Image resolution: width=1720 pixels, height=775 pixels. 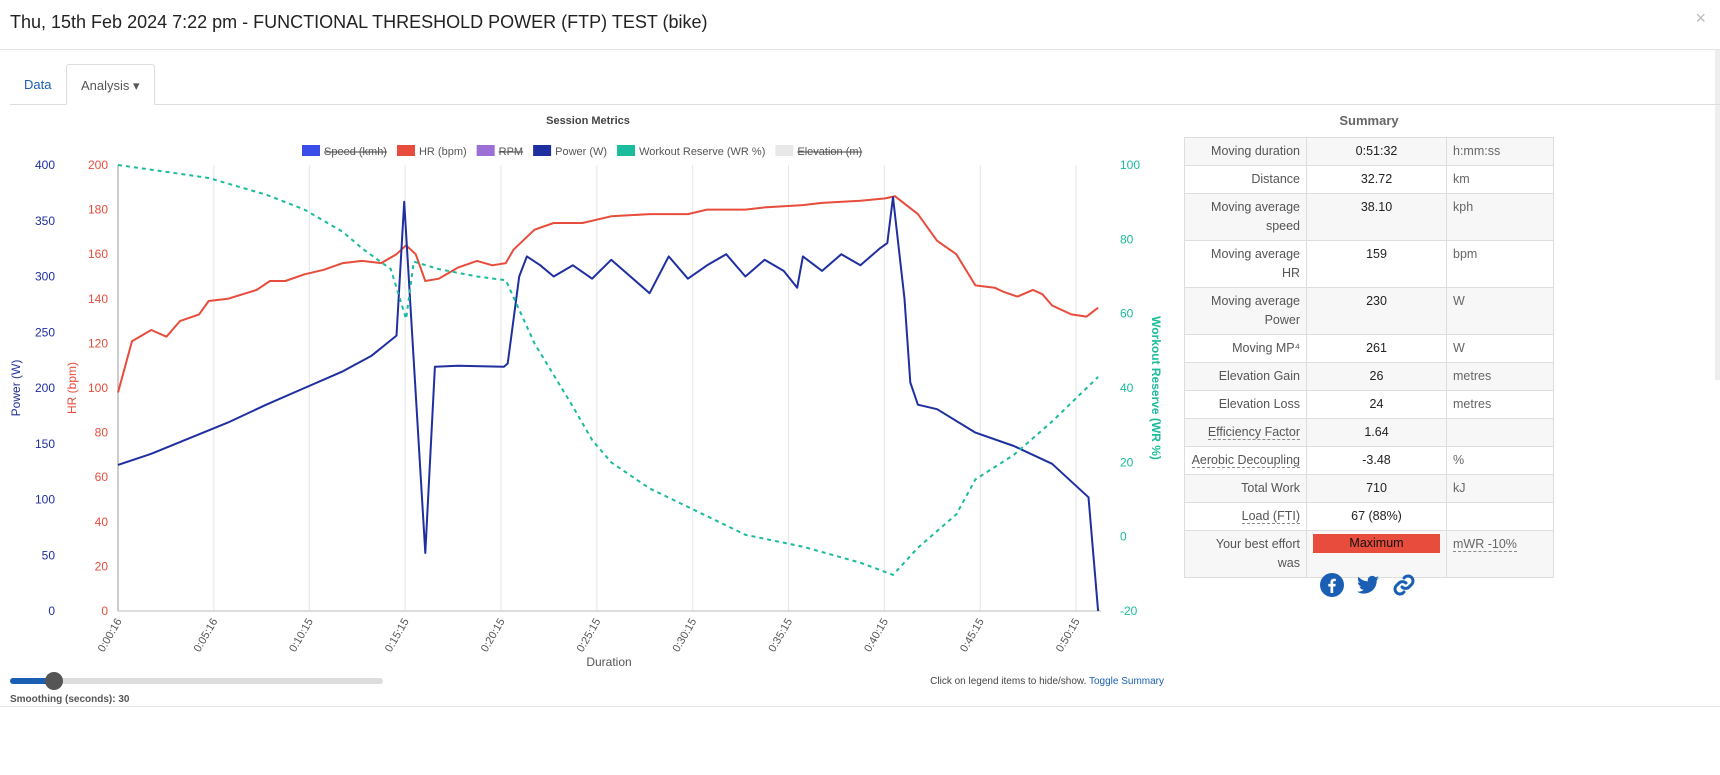 What do you see at coordinates (1376, 460) in the screenshot?
I see `summary-value: -3.48` at bounding box center [1376, 460].